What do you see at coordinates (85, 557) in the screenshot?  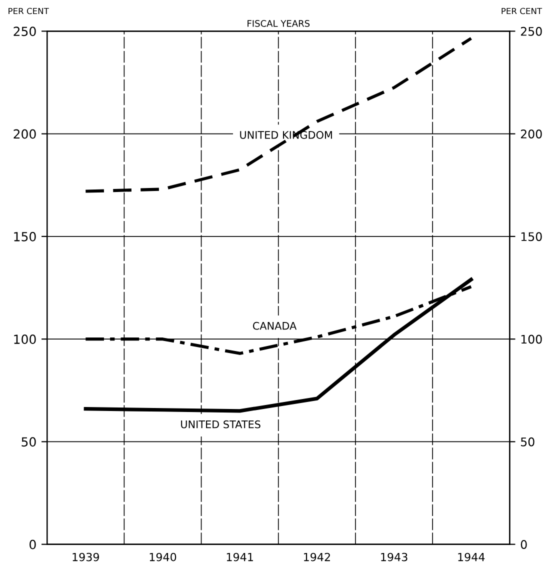 I see `x-tick-label: 1939` at bounding box center [85, 557].